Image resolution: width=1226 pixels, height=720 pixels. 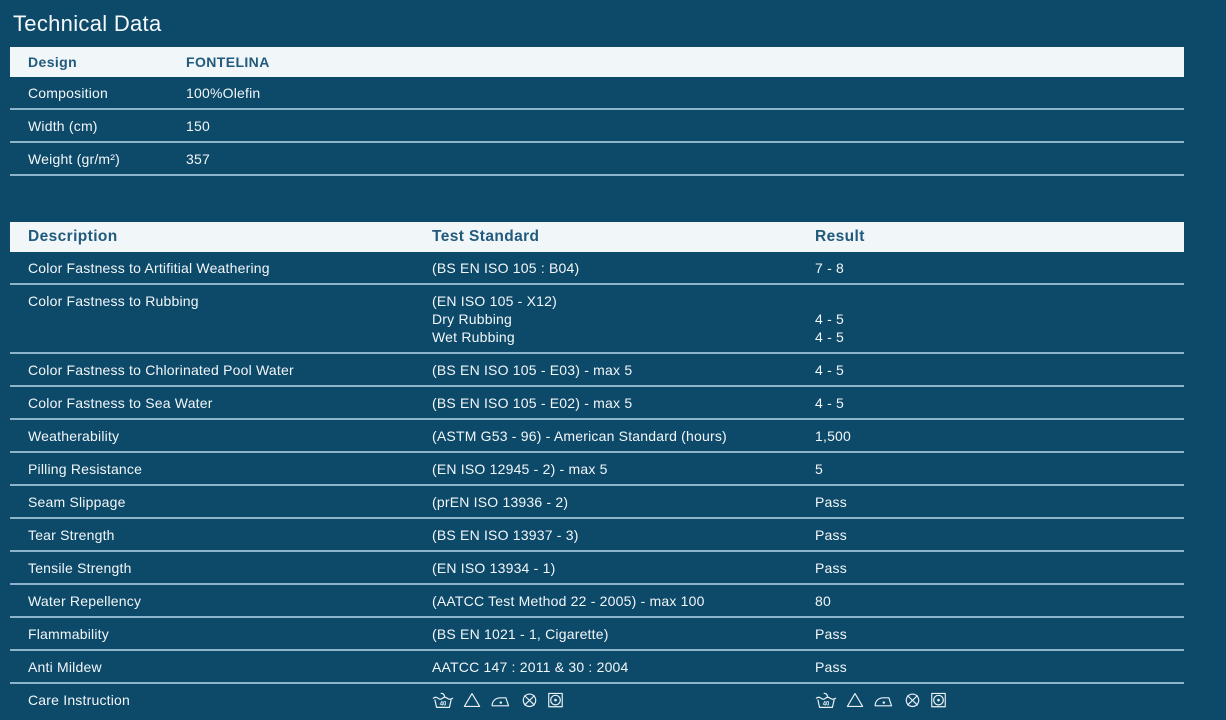 I want to click on test-row: Tensile Strength (EN ISO 13934 - 1) Pass, so click(x=597, y=568).